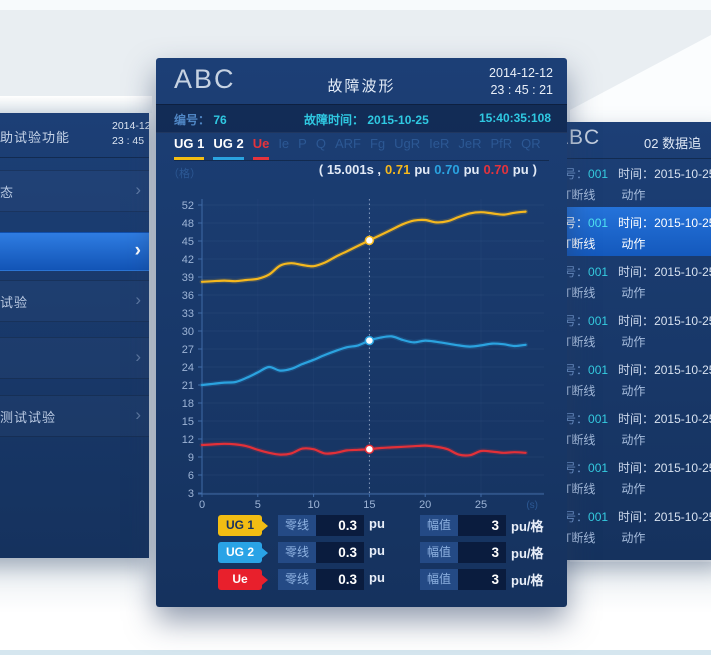 This screenshot has width=711, height=655. Describe the element at coordinates (340, 525) in the screenshot. I see `zero-line-value-ug1: 0.3` at that location.